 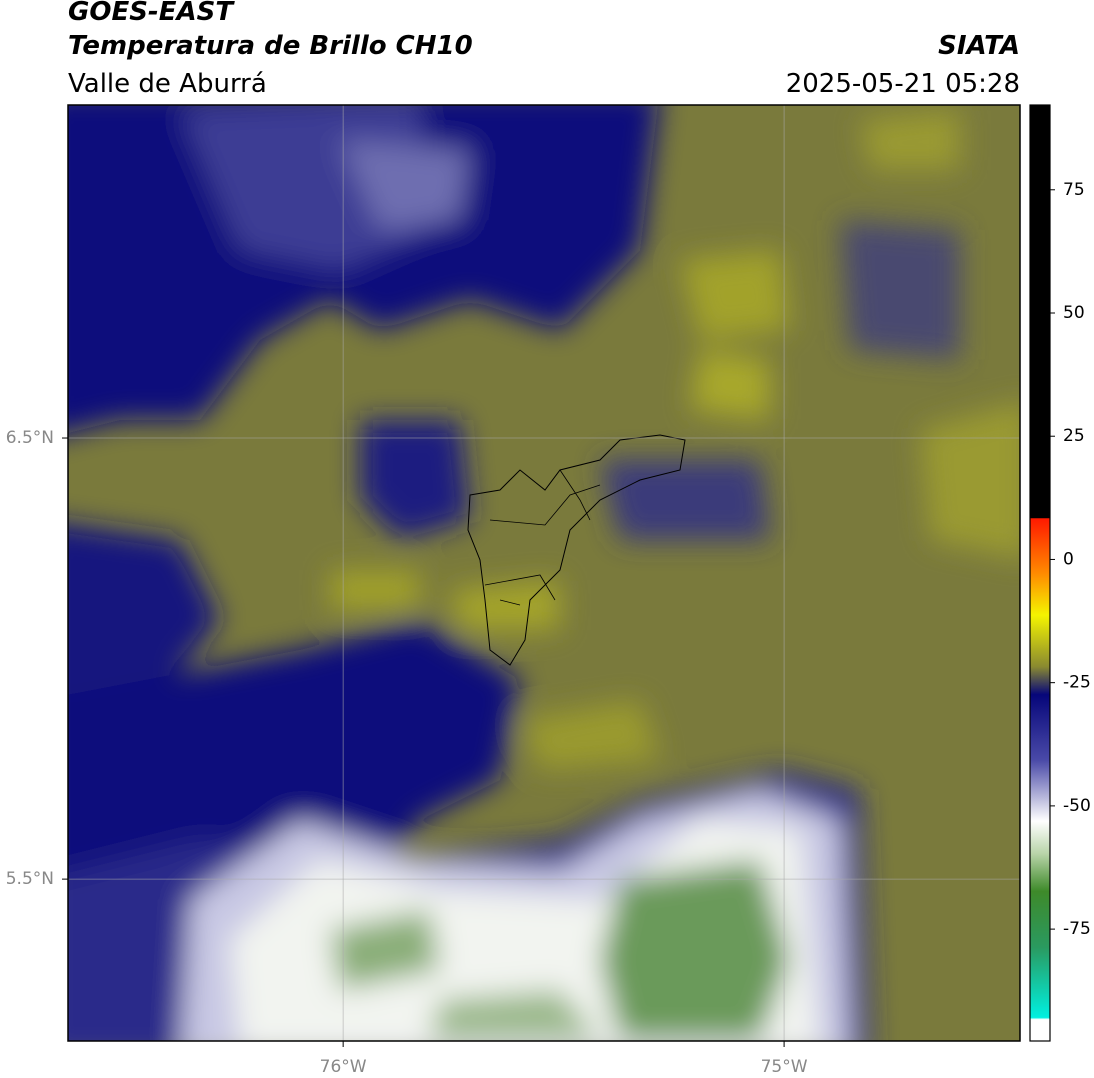 I want to click on satellite-title: GOES-EAST, so click(x=151, y=13).